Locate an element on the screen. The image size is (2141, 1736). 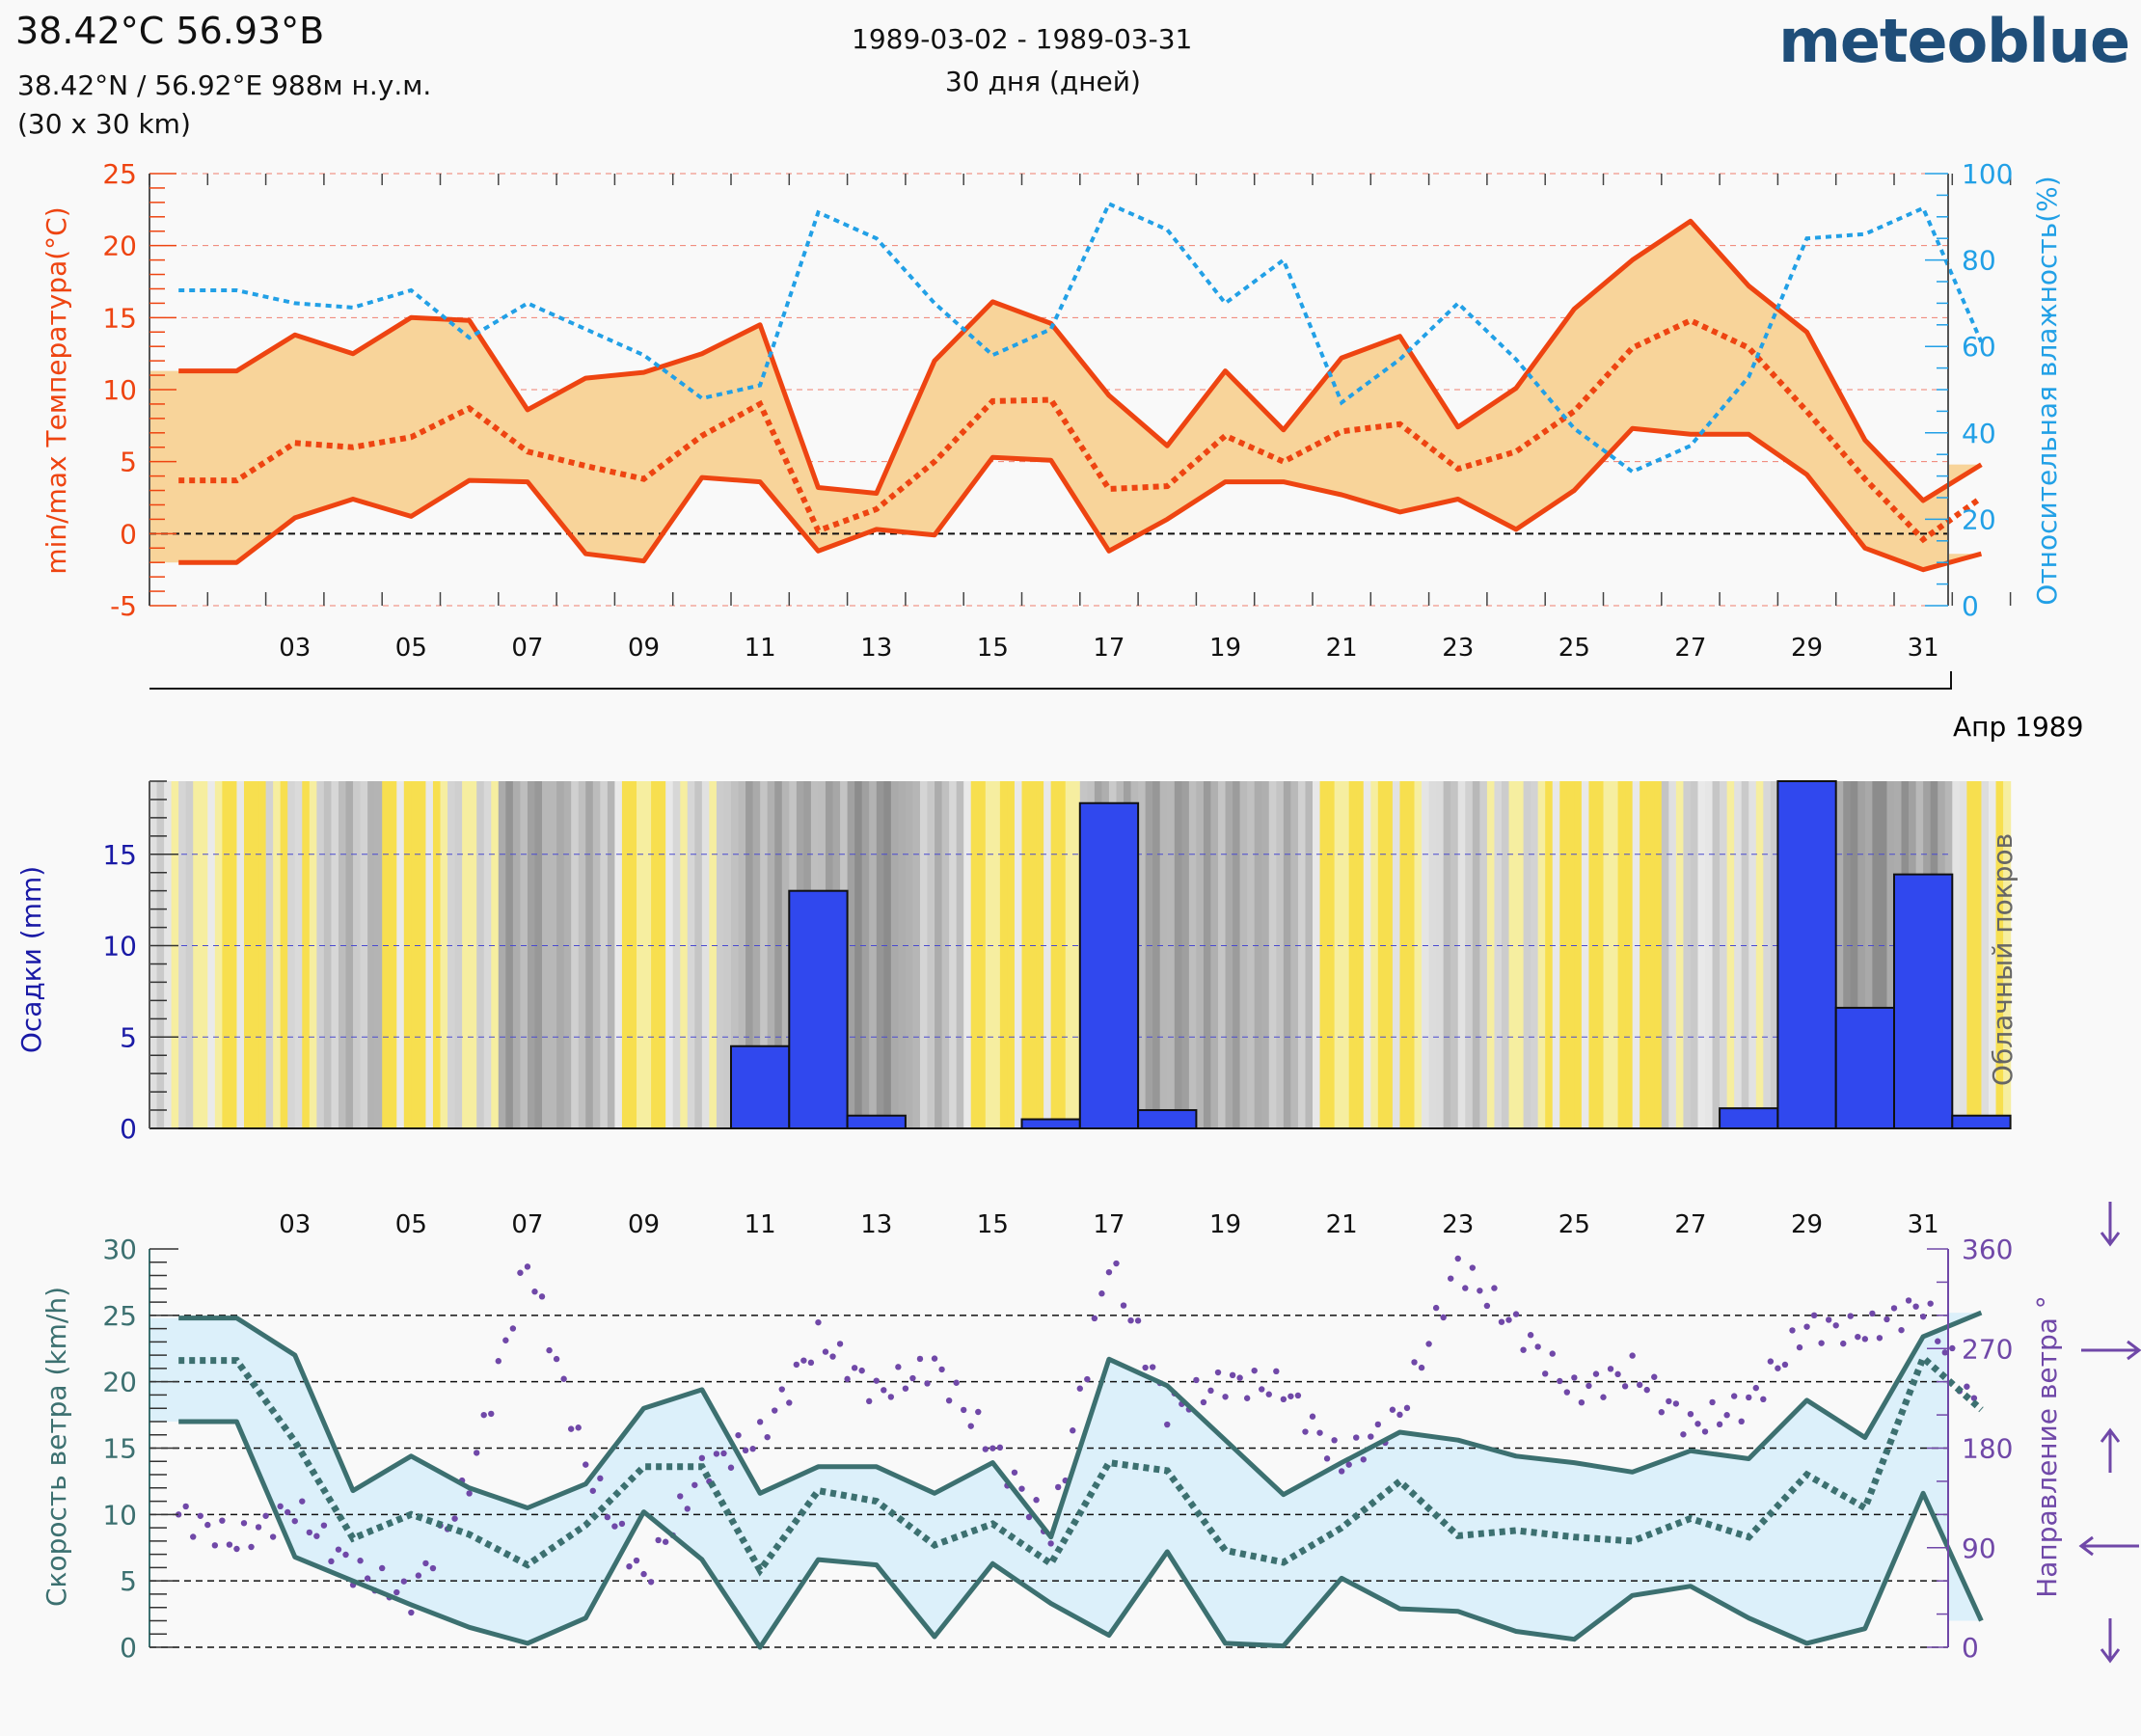
precip-tick-label: 10 is located at coordinates (120, 947).